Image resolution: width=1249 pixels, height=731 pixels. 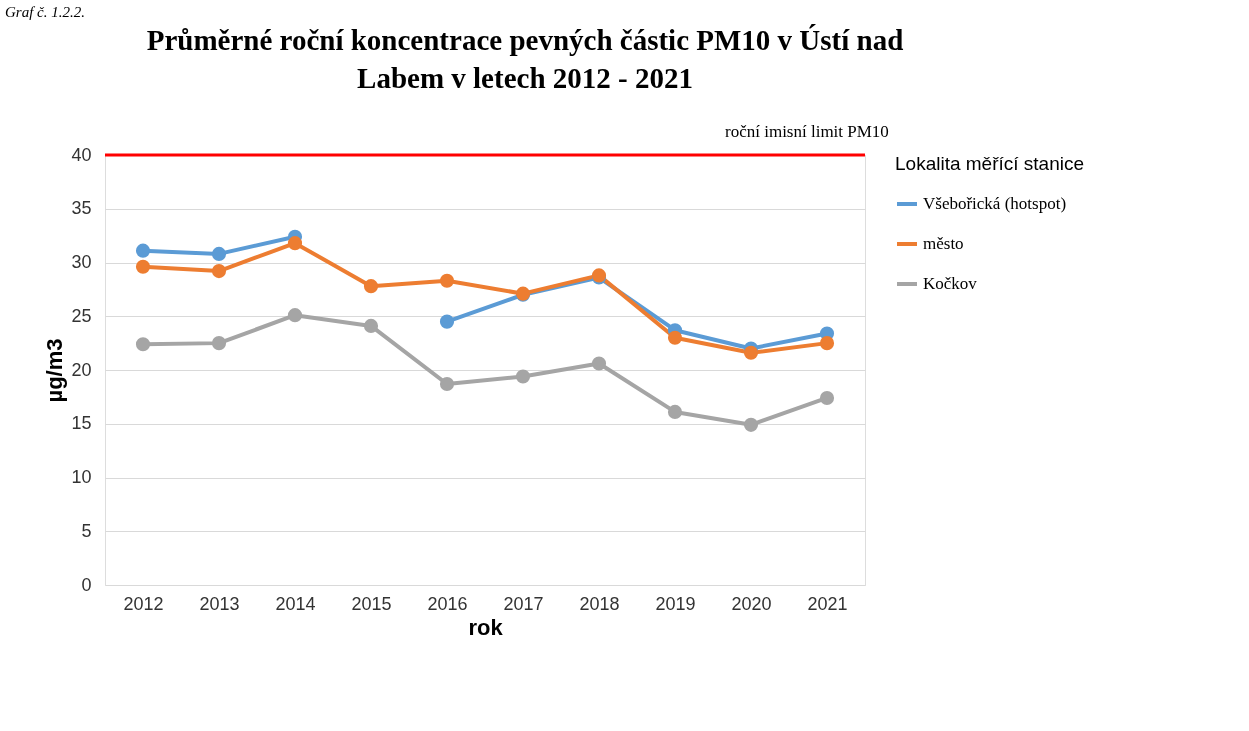 I want to click on y-tick-label: 35, so click(x=81, y=208).